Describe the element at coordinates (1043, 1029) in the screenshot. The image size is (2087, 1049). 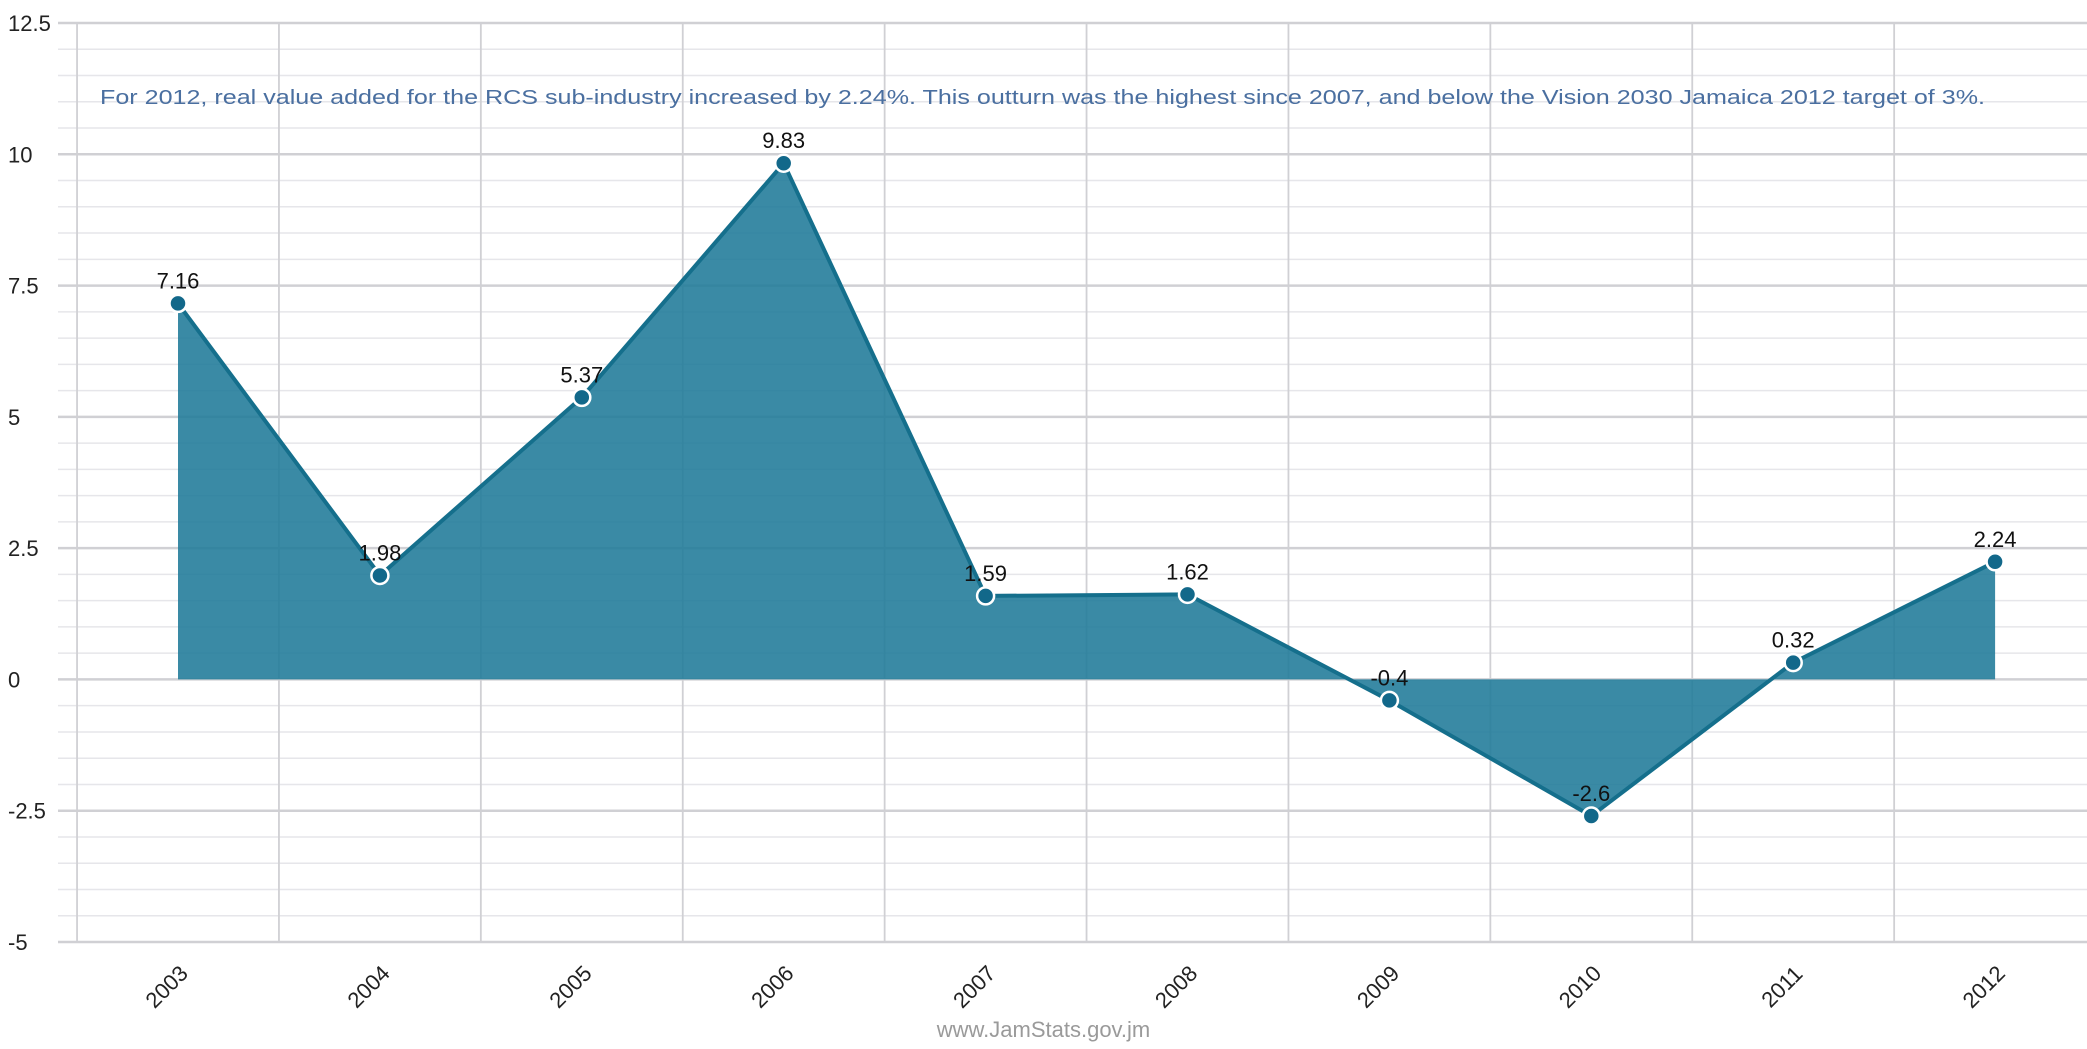
I see `footer-credit: www.JamStats.gov.jm` at that location.